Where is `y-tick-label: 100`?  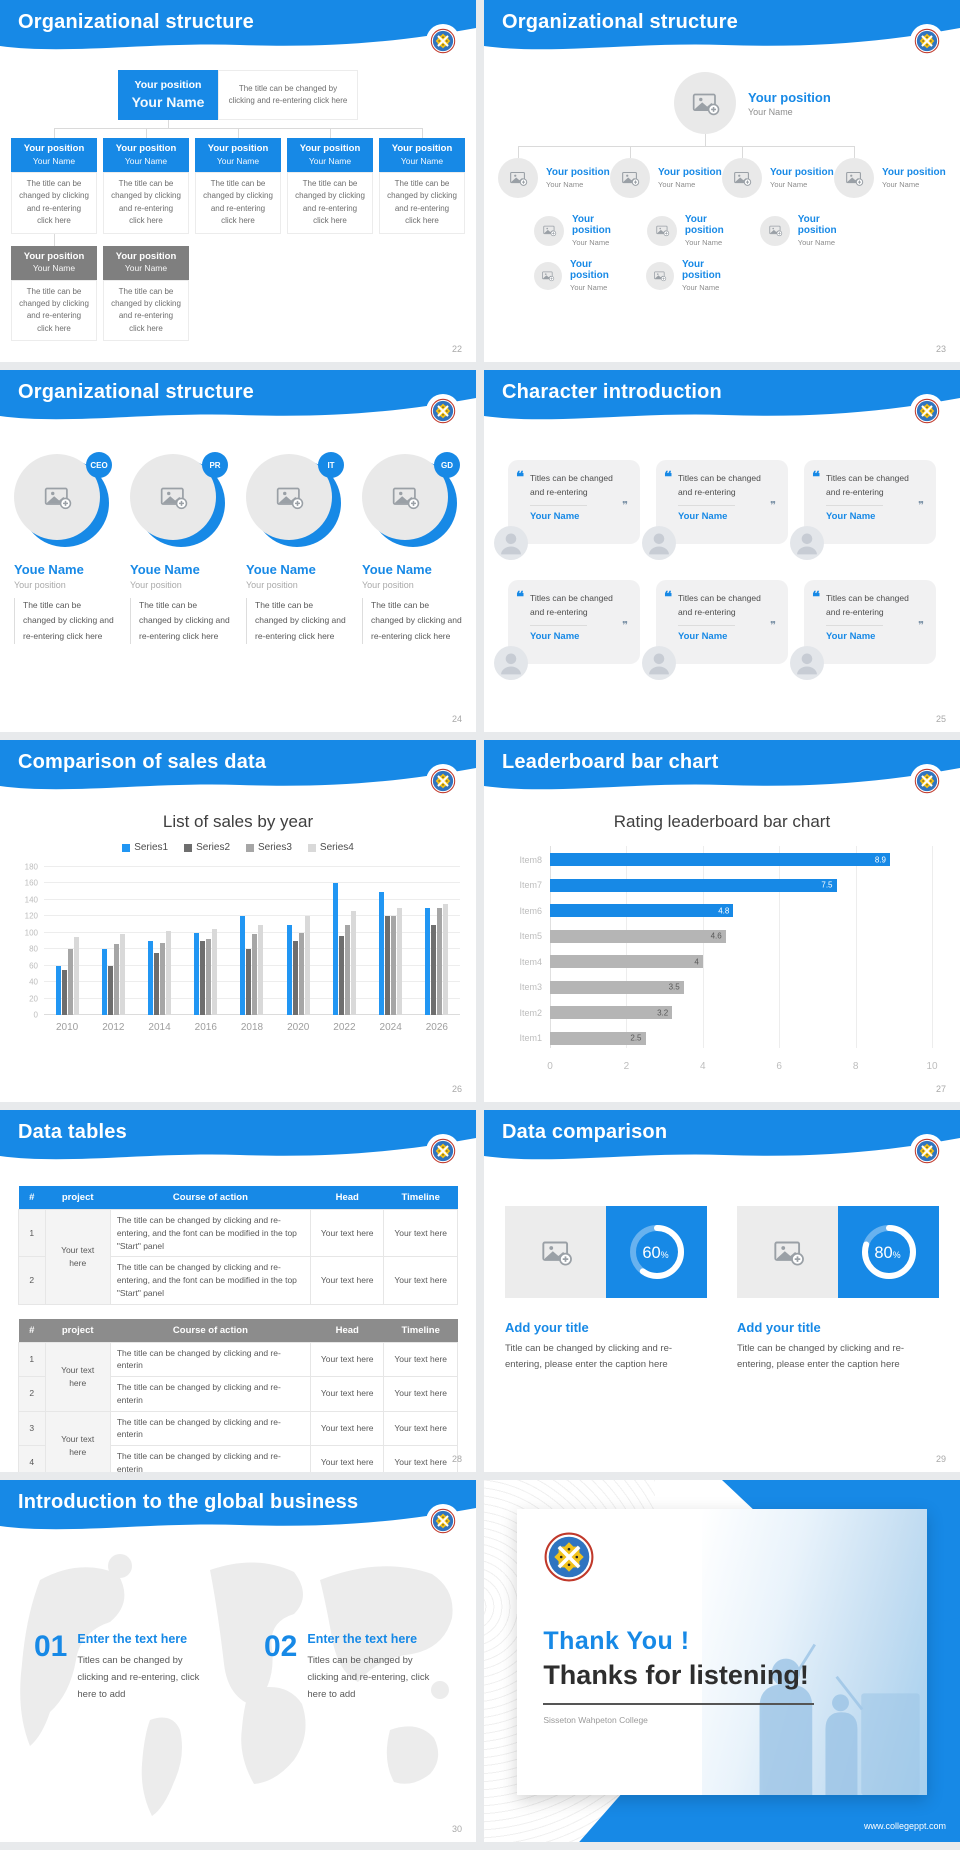
y-tick-label: 100 is located at coordinates (31, 933).